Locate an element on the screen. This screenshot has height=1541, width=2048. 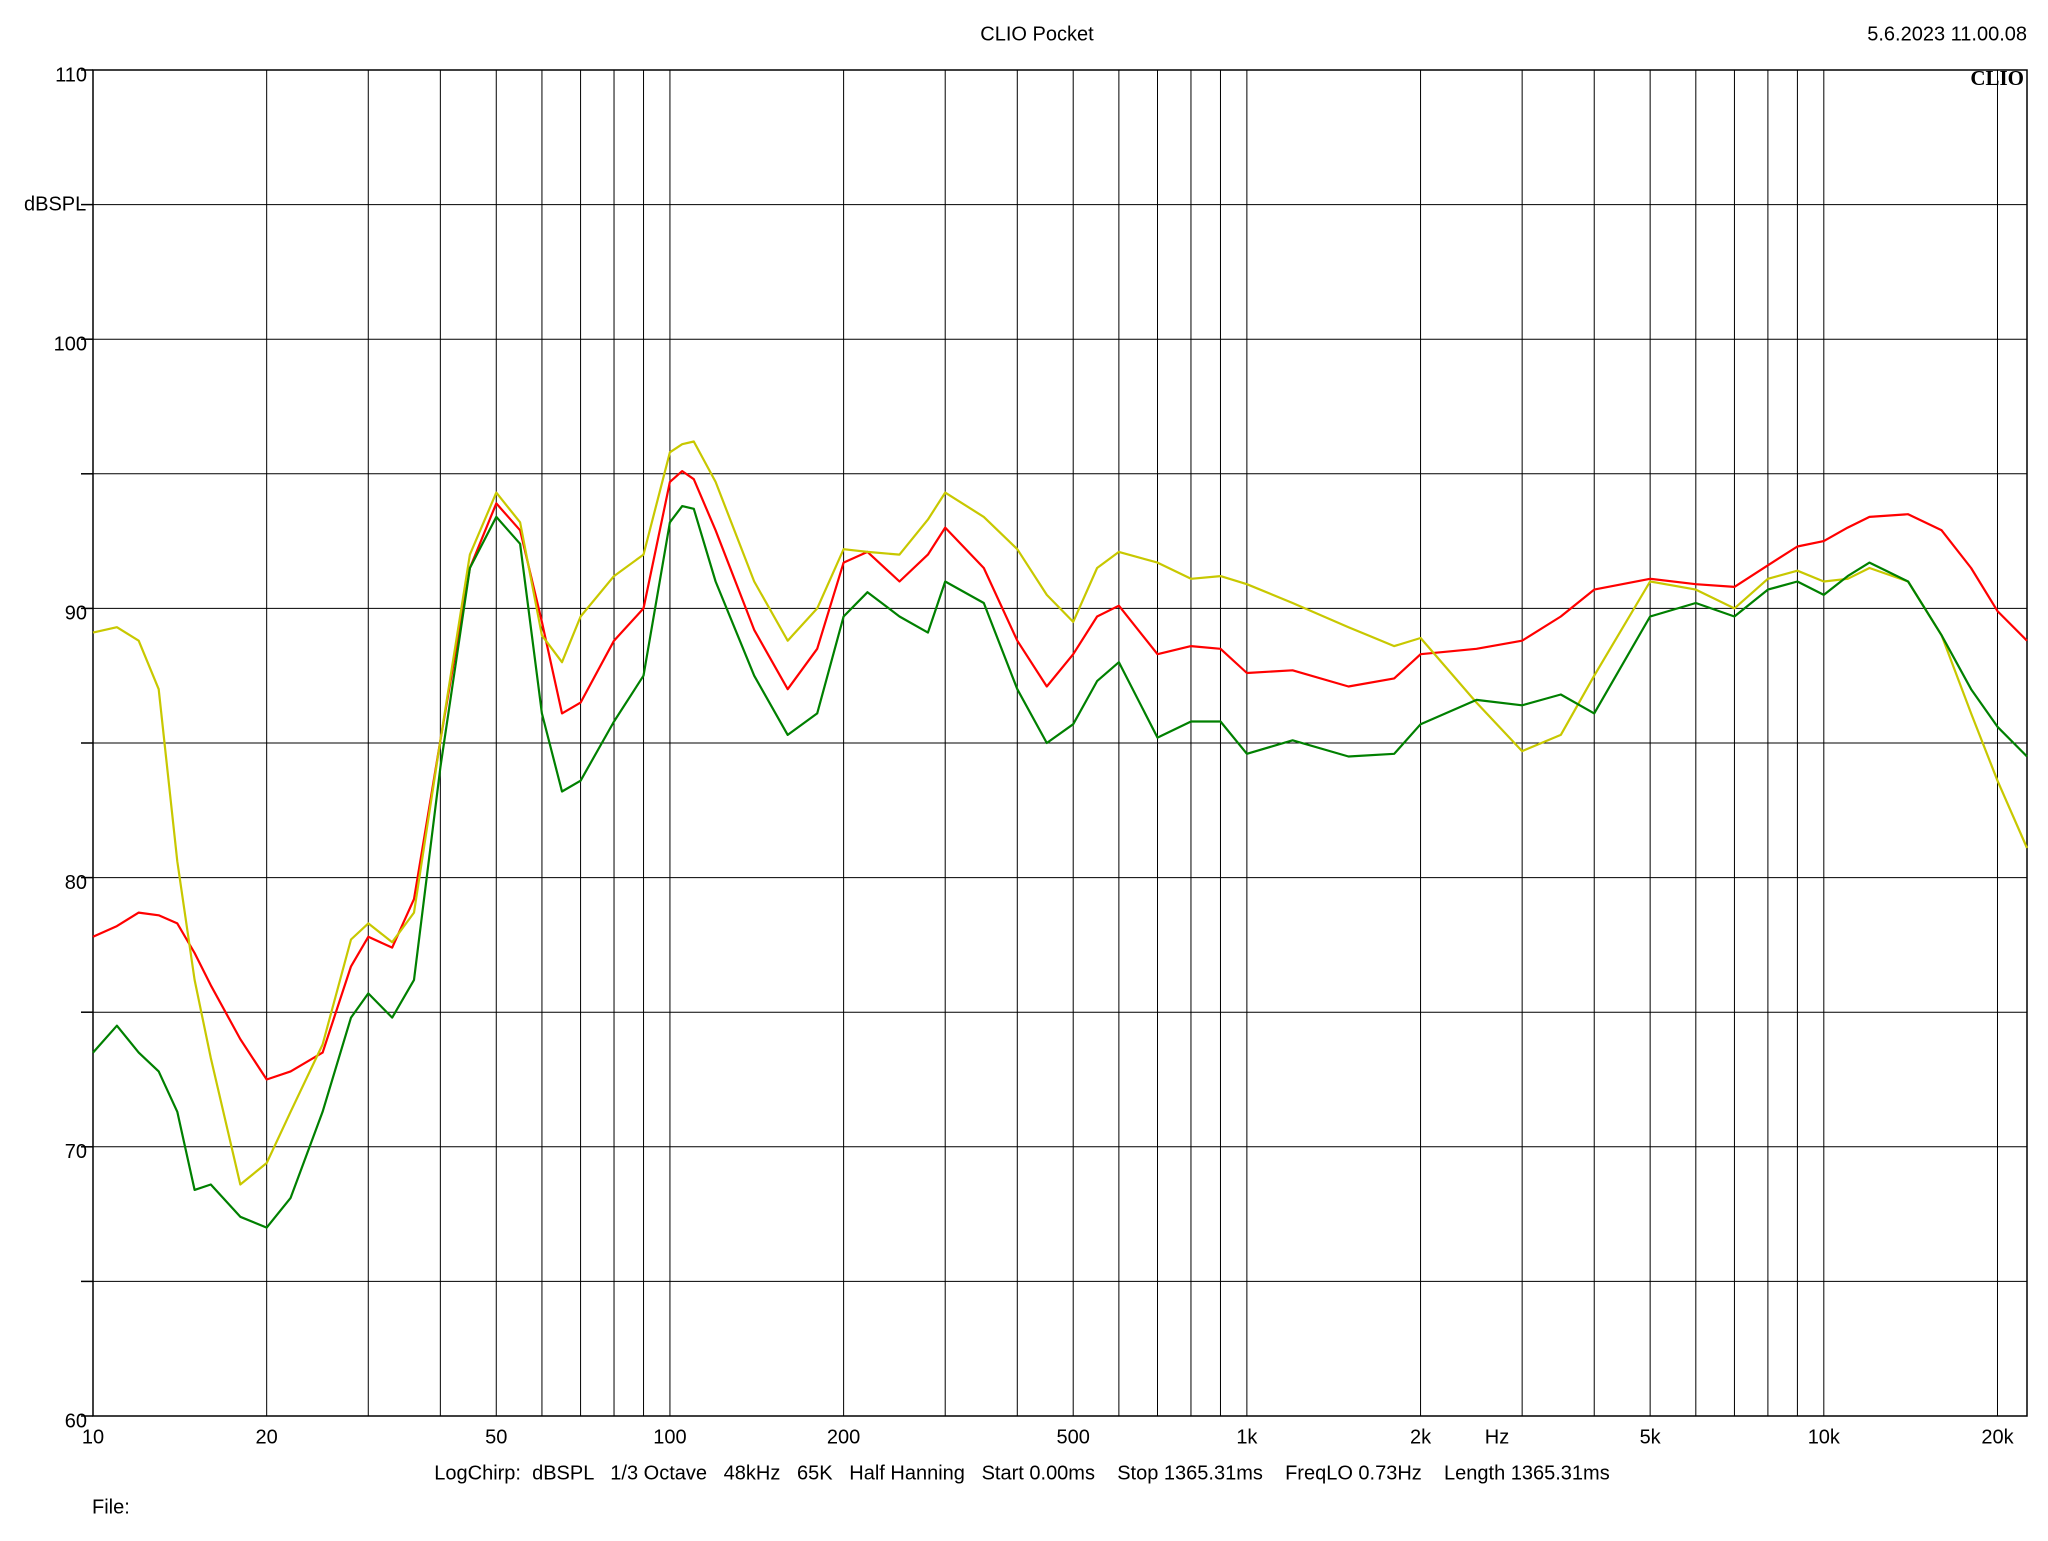
x-tick-label: 1k is located at coordinates (1247, 1437).